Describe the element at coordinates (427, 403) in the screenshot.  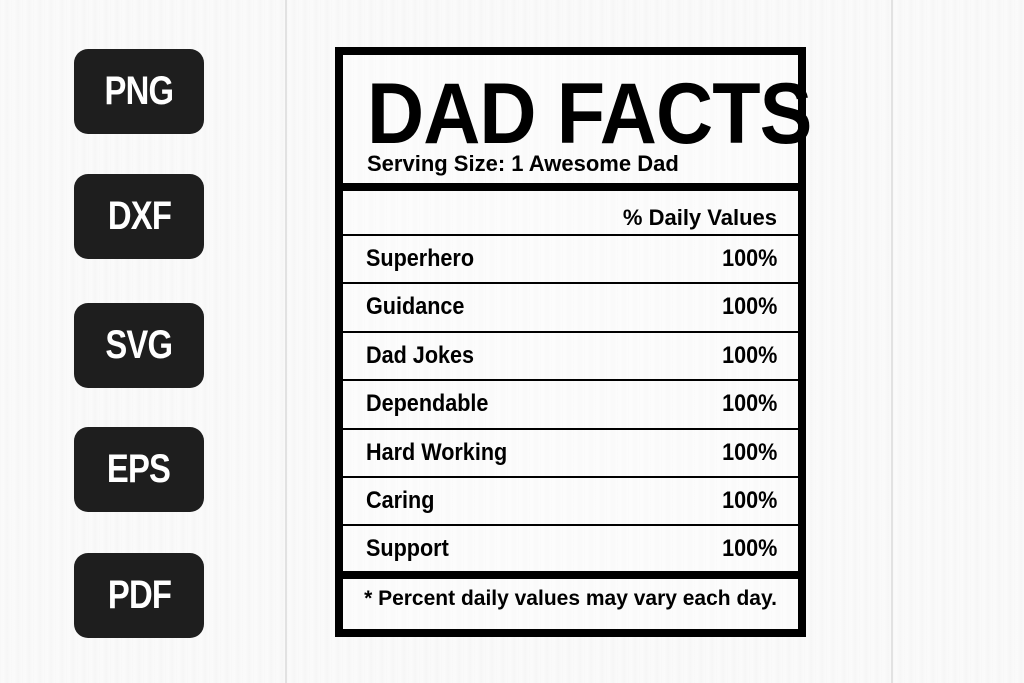
I see `fact-name: Dependable` at that location.